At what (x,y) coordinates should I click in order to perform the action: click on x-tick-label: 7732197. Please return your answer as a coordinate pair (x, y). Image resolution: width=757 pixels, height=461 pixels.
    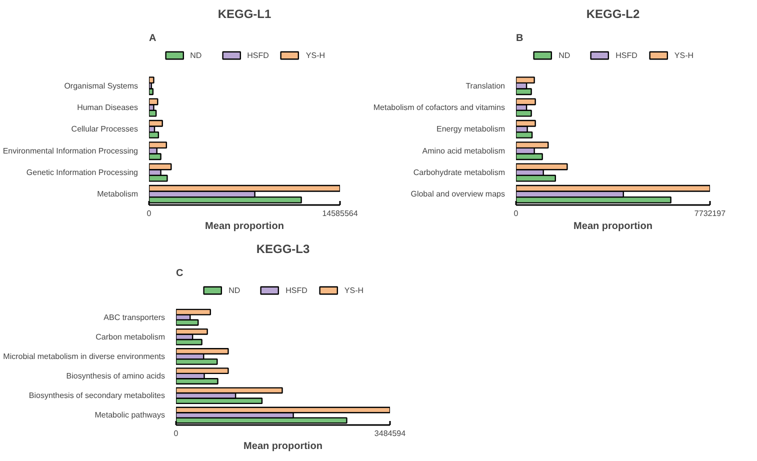
    Looking at the image, I should click on (710, 213).